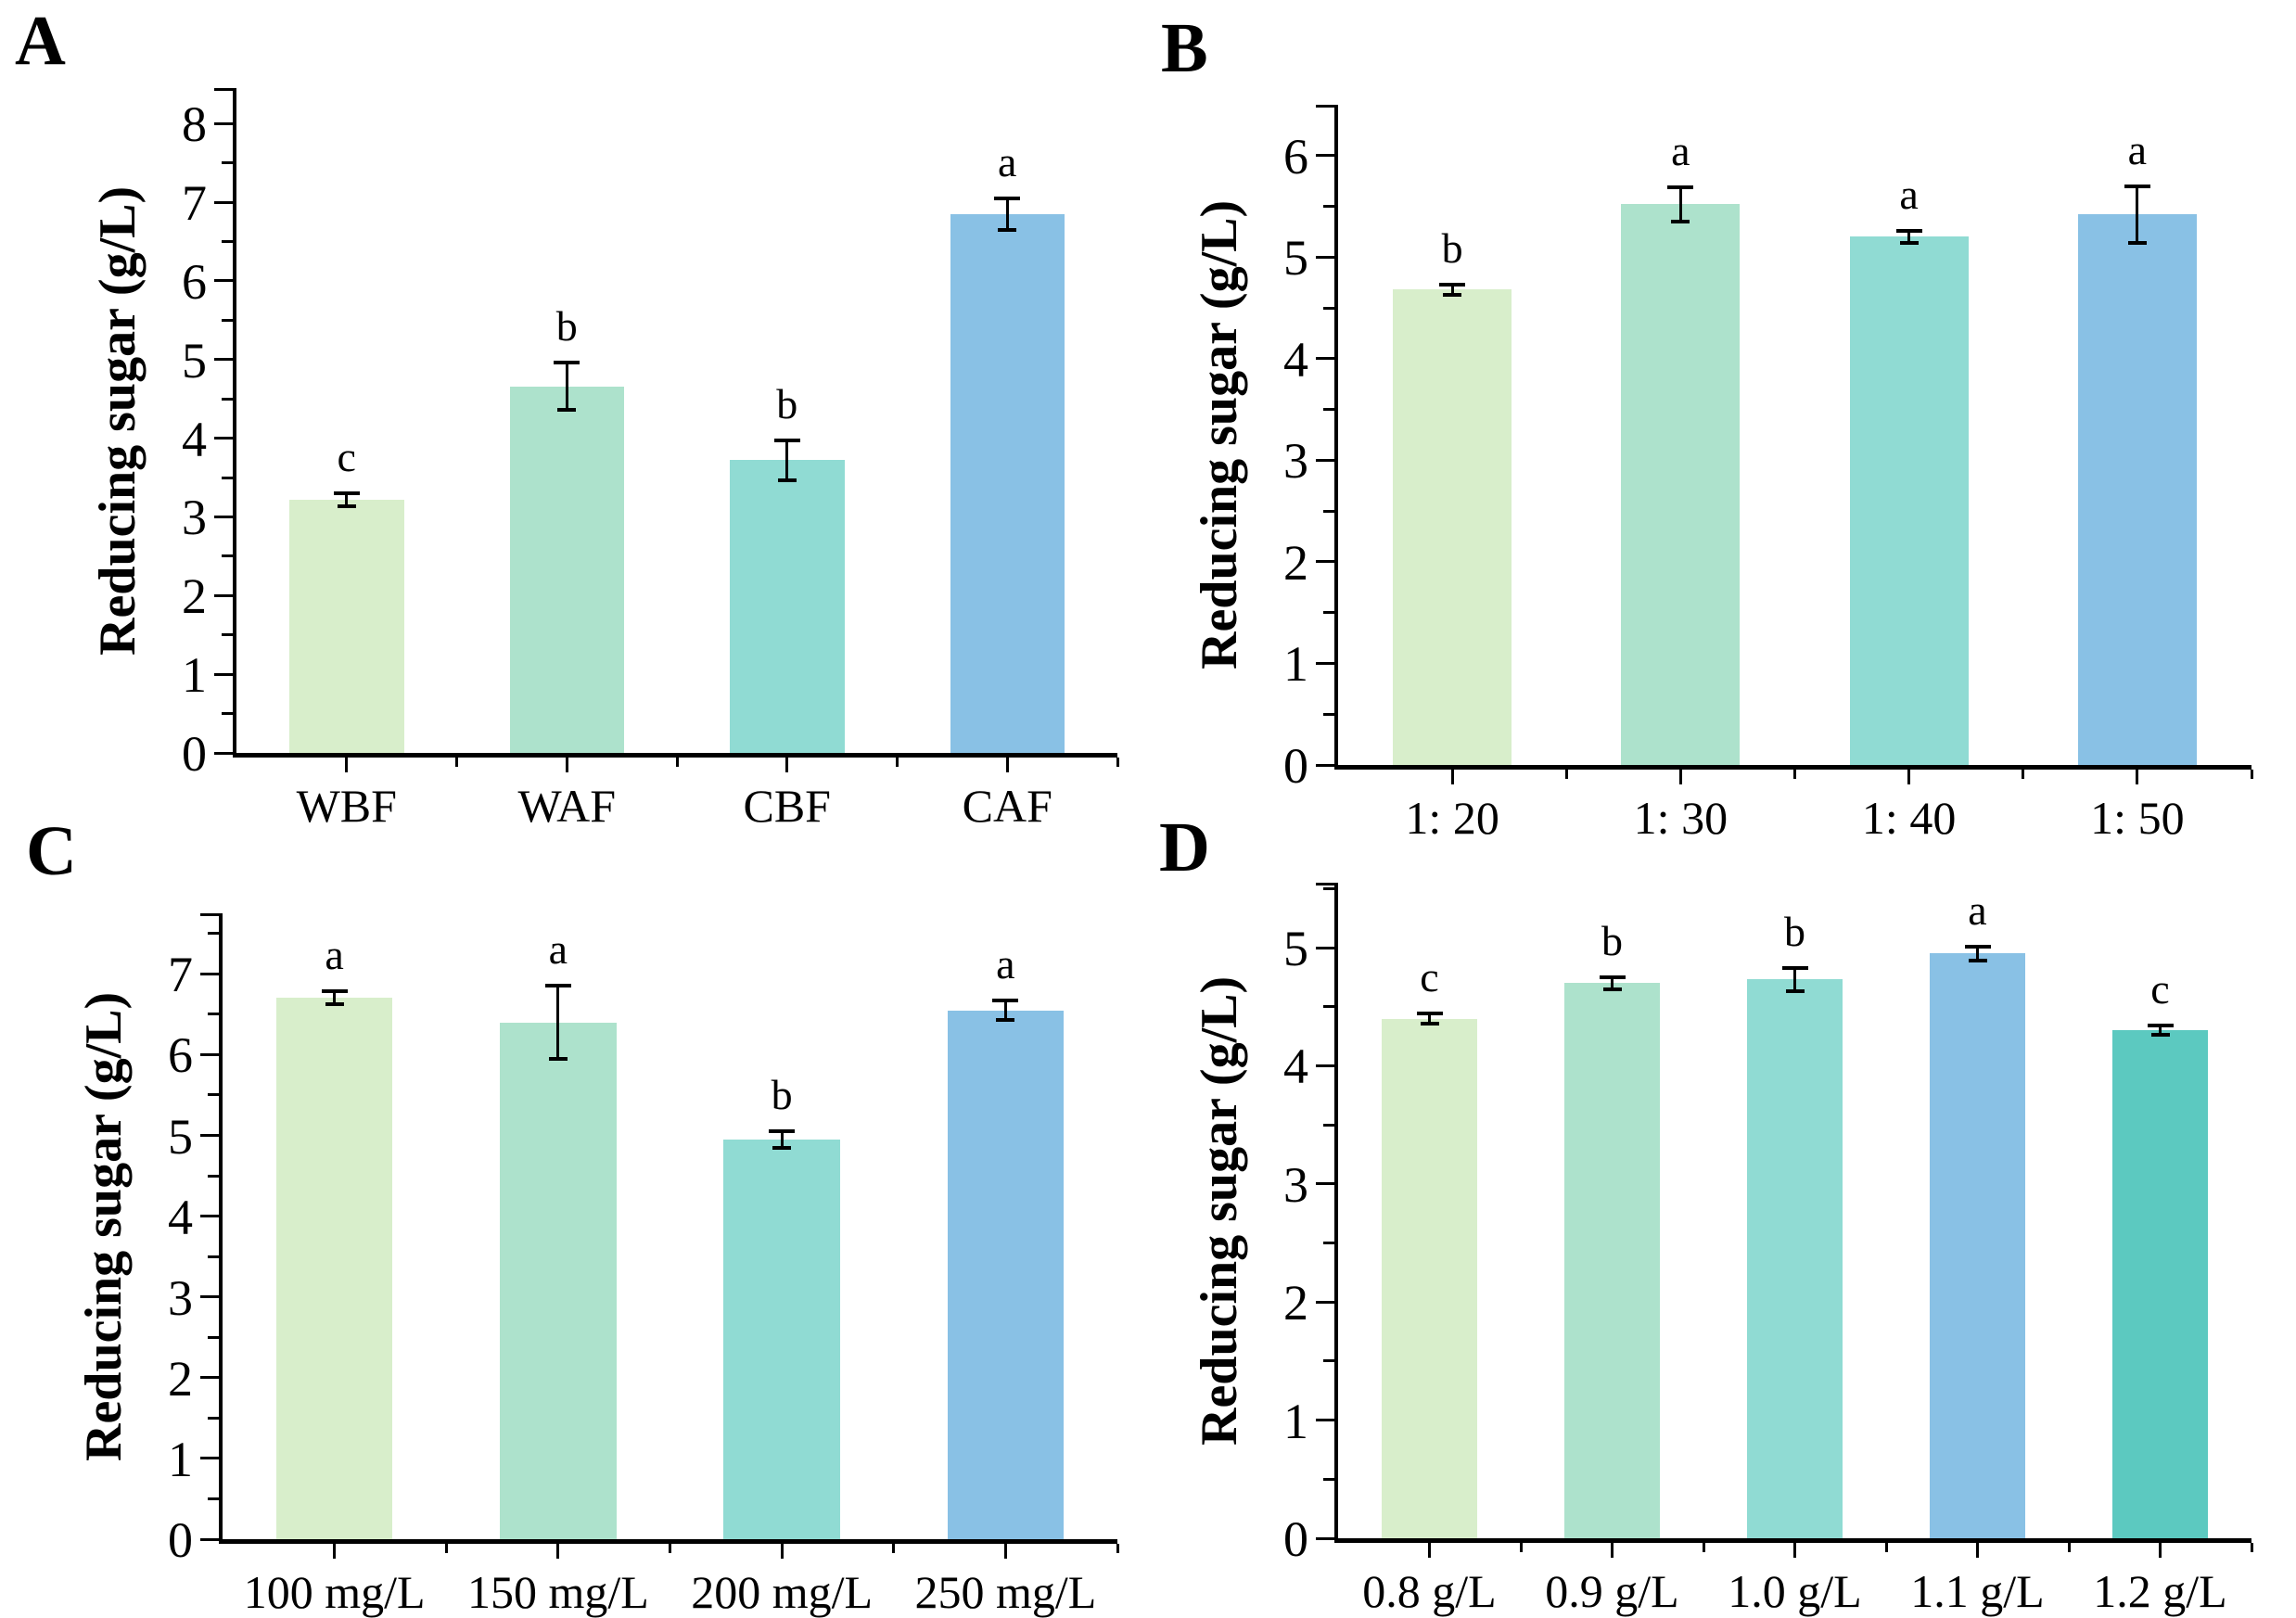 The image size is (2296, 1618). Describe the element at coordinates (2137, 818) in the screenshot. I see `x-tick-label: 1: 50` at that location.